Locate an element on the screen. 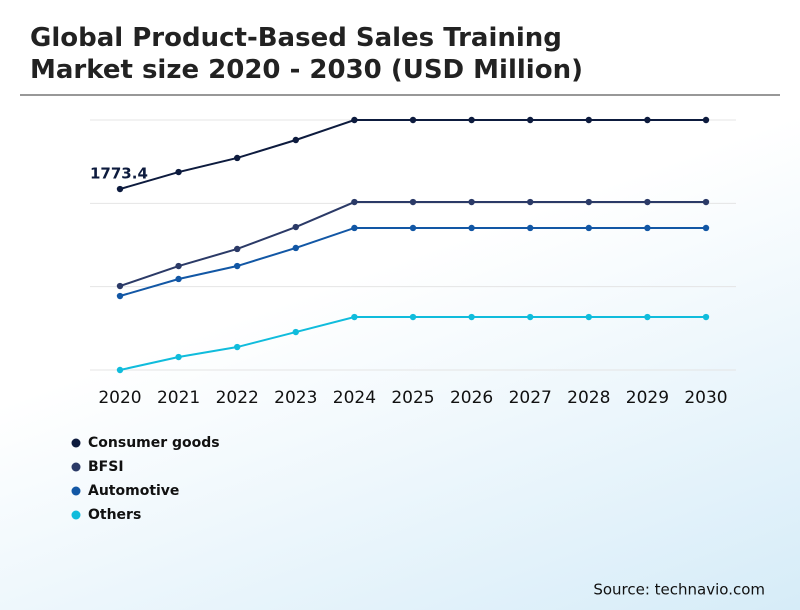  x-tick-label: 2024 is located at coordinates (354, 398).